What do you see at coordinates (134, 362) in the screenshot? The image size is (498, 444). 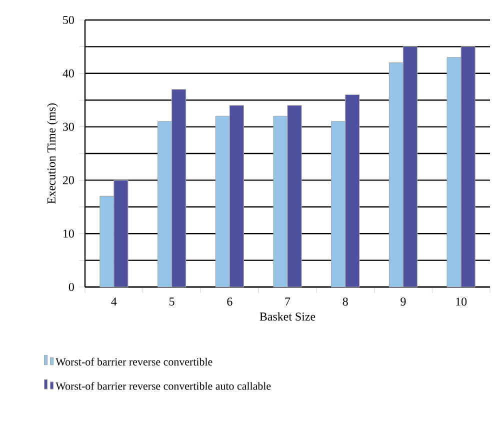 I see `legend-label: Worst-of barrier reverse convertible` at bounding box center [134, 362].